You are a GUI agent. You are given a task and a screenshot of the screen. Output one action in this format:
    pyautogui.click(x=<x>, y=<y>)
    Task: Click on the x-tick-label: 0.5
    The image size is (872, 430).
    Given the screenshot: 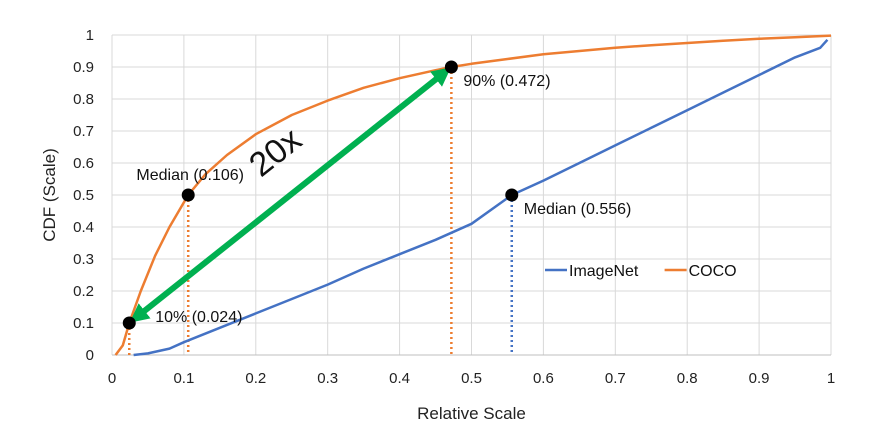 What is the action you would take?
    pyautogui.click(x=471, y=378)
    